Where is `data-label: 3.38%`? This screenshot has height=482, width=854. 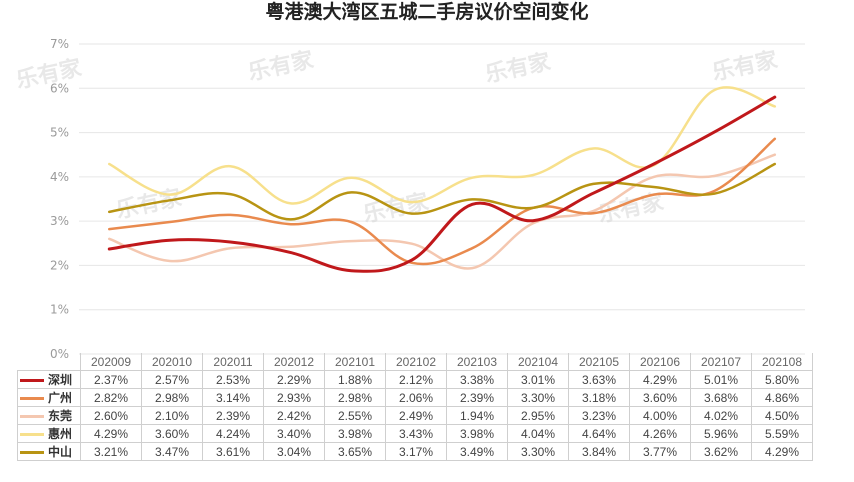 data-label: 3.38% is located at coordinates (477, 379).